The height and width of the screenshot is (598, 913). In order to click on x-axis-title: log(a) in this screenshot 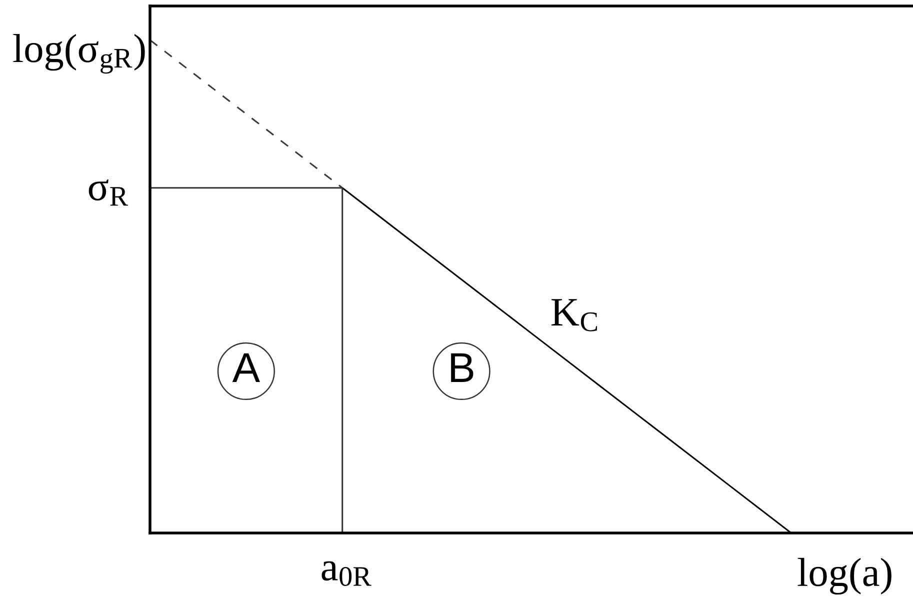, I will do `click(845, 576)`.